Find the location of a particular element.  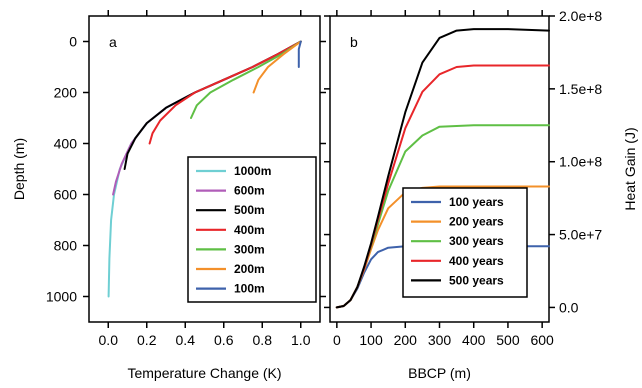

panel-letter: b is located at coordinates (354, 42).